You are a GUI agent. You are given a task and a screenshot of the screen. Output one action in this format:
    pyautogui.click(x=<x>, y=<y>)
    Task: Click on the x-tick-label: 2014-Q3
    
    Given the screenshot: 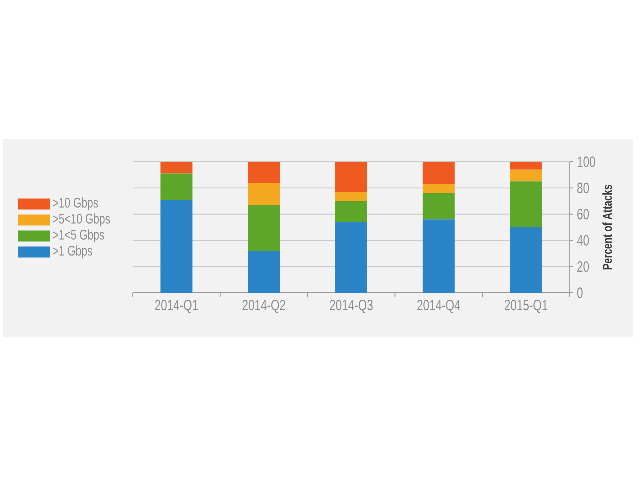 What is the action you would take?
    pyautogui.click(x=351, y=307)
    